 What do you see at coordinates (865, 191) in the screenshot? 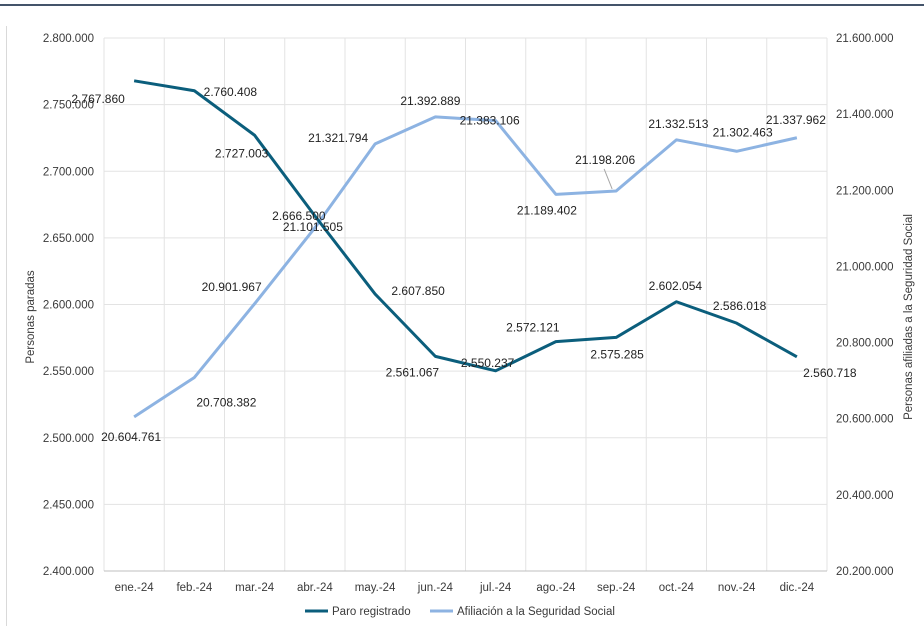
I see `y-right-tick-label: 21.200.000` at bounding box center [865, 191].